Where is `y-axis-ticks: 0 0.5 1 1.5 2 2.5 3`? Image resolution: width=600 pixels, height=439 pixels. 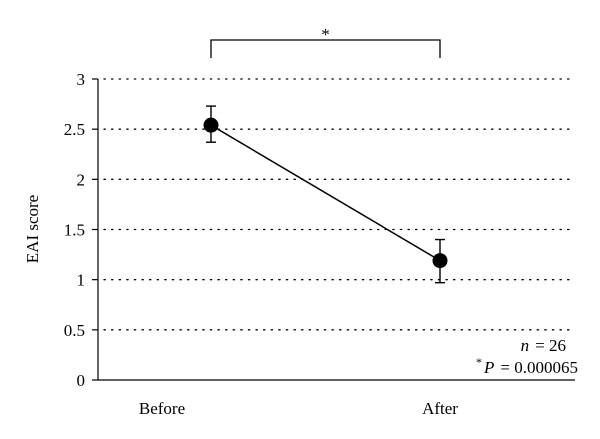
y-axis-ticks: 0 0.5 1 1.5 2 2.5 3 is located at coordinates (81, 230).